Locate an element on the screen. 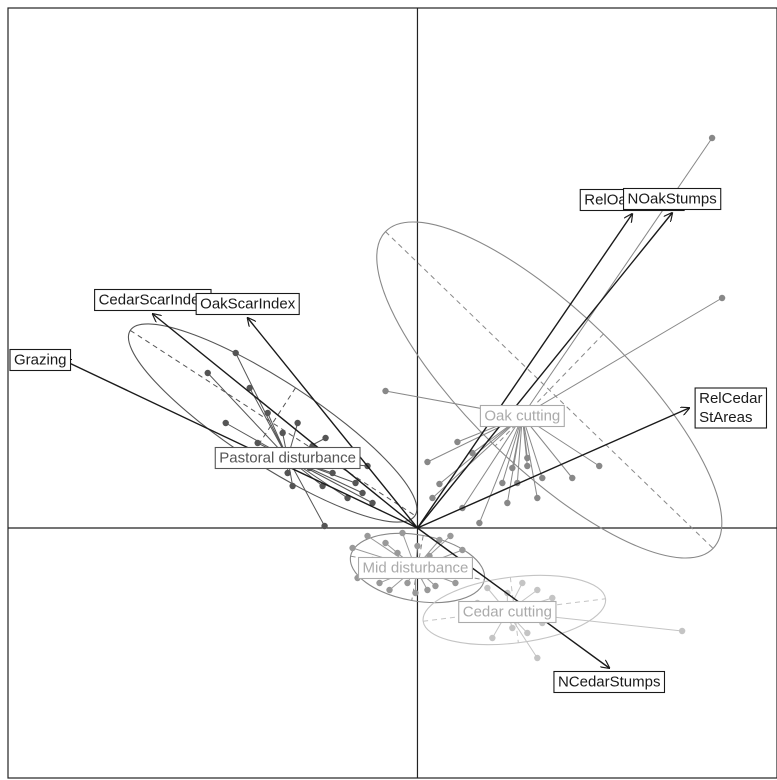 Image resolution: width=777 pixels, height=780 pixels. cedarscarindex-label-text: CedarScarIndex is located at coordinates (153, 300).